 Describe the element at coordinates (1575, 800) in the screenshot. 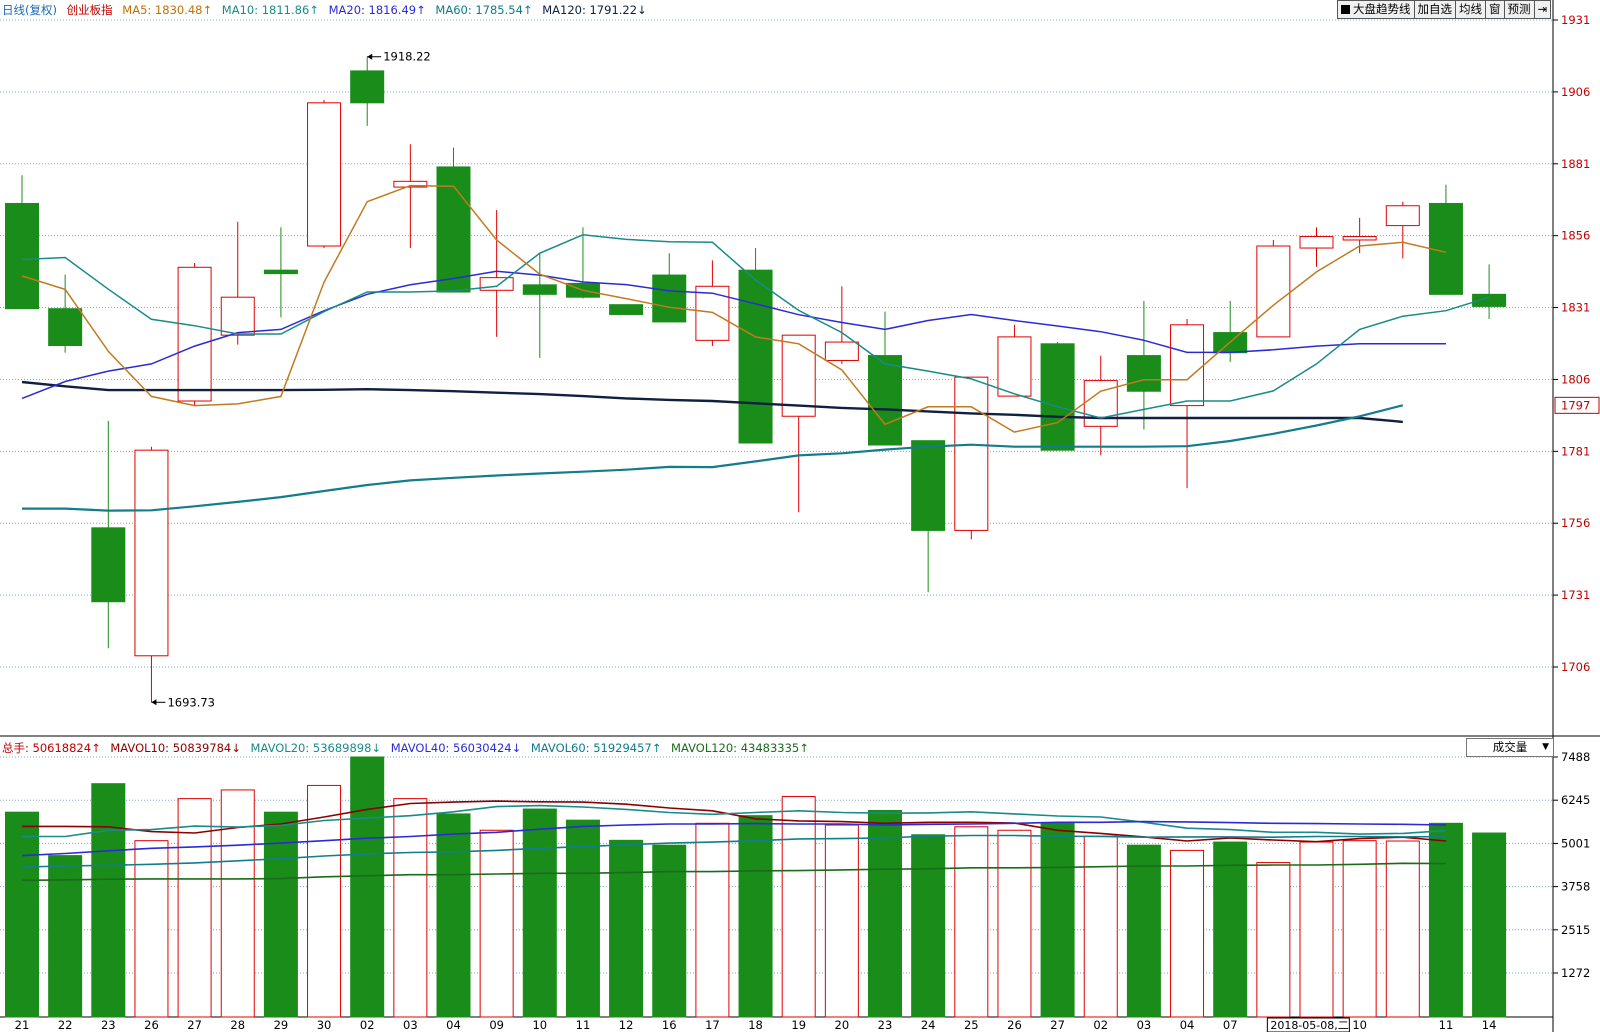

I see `volume-tick-label: 6245` at that location.